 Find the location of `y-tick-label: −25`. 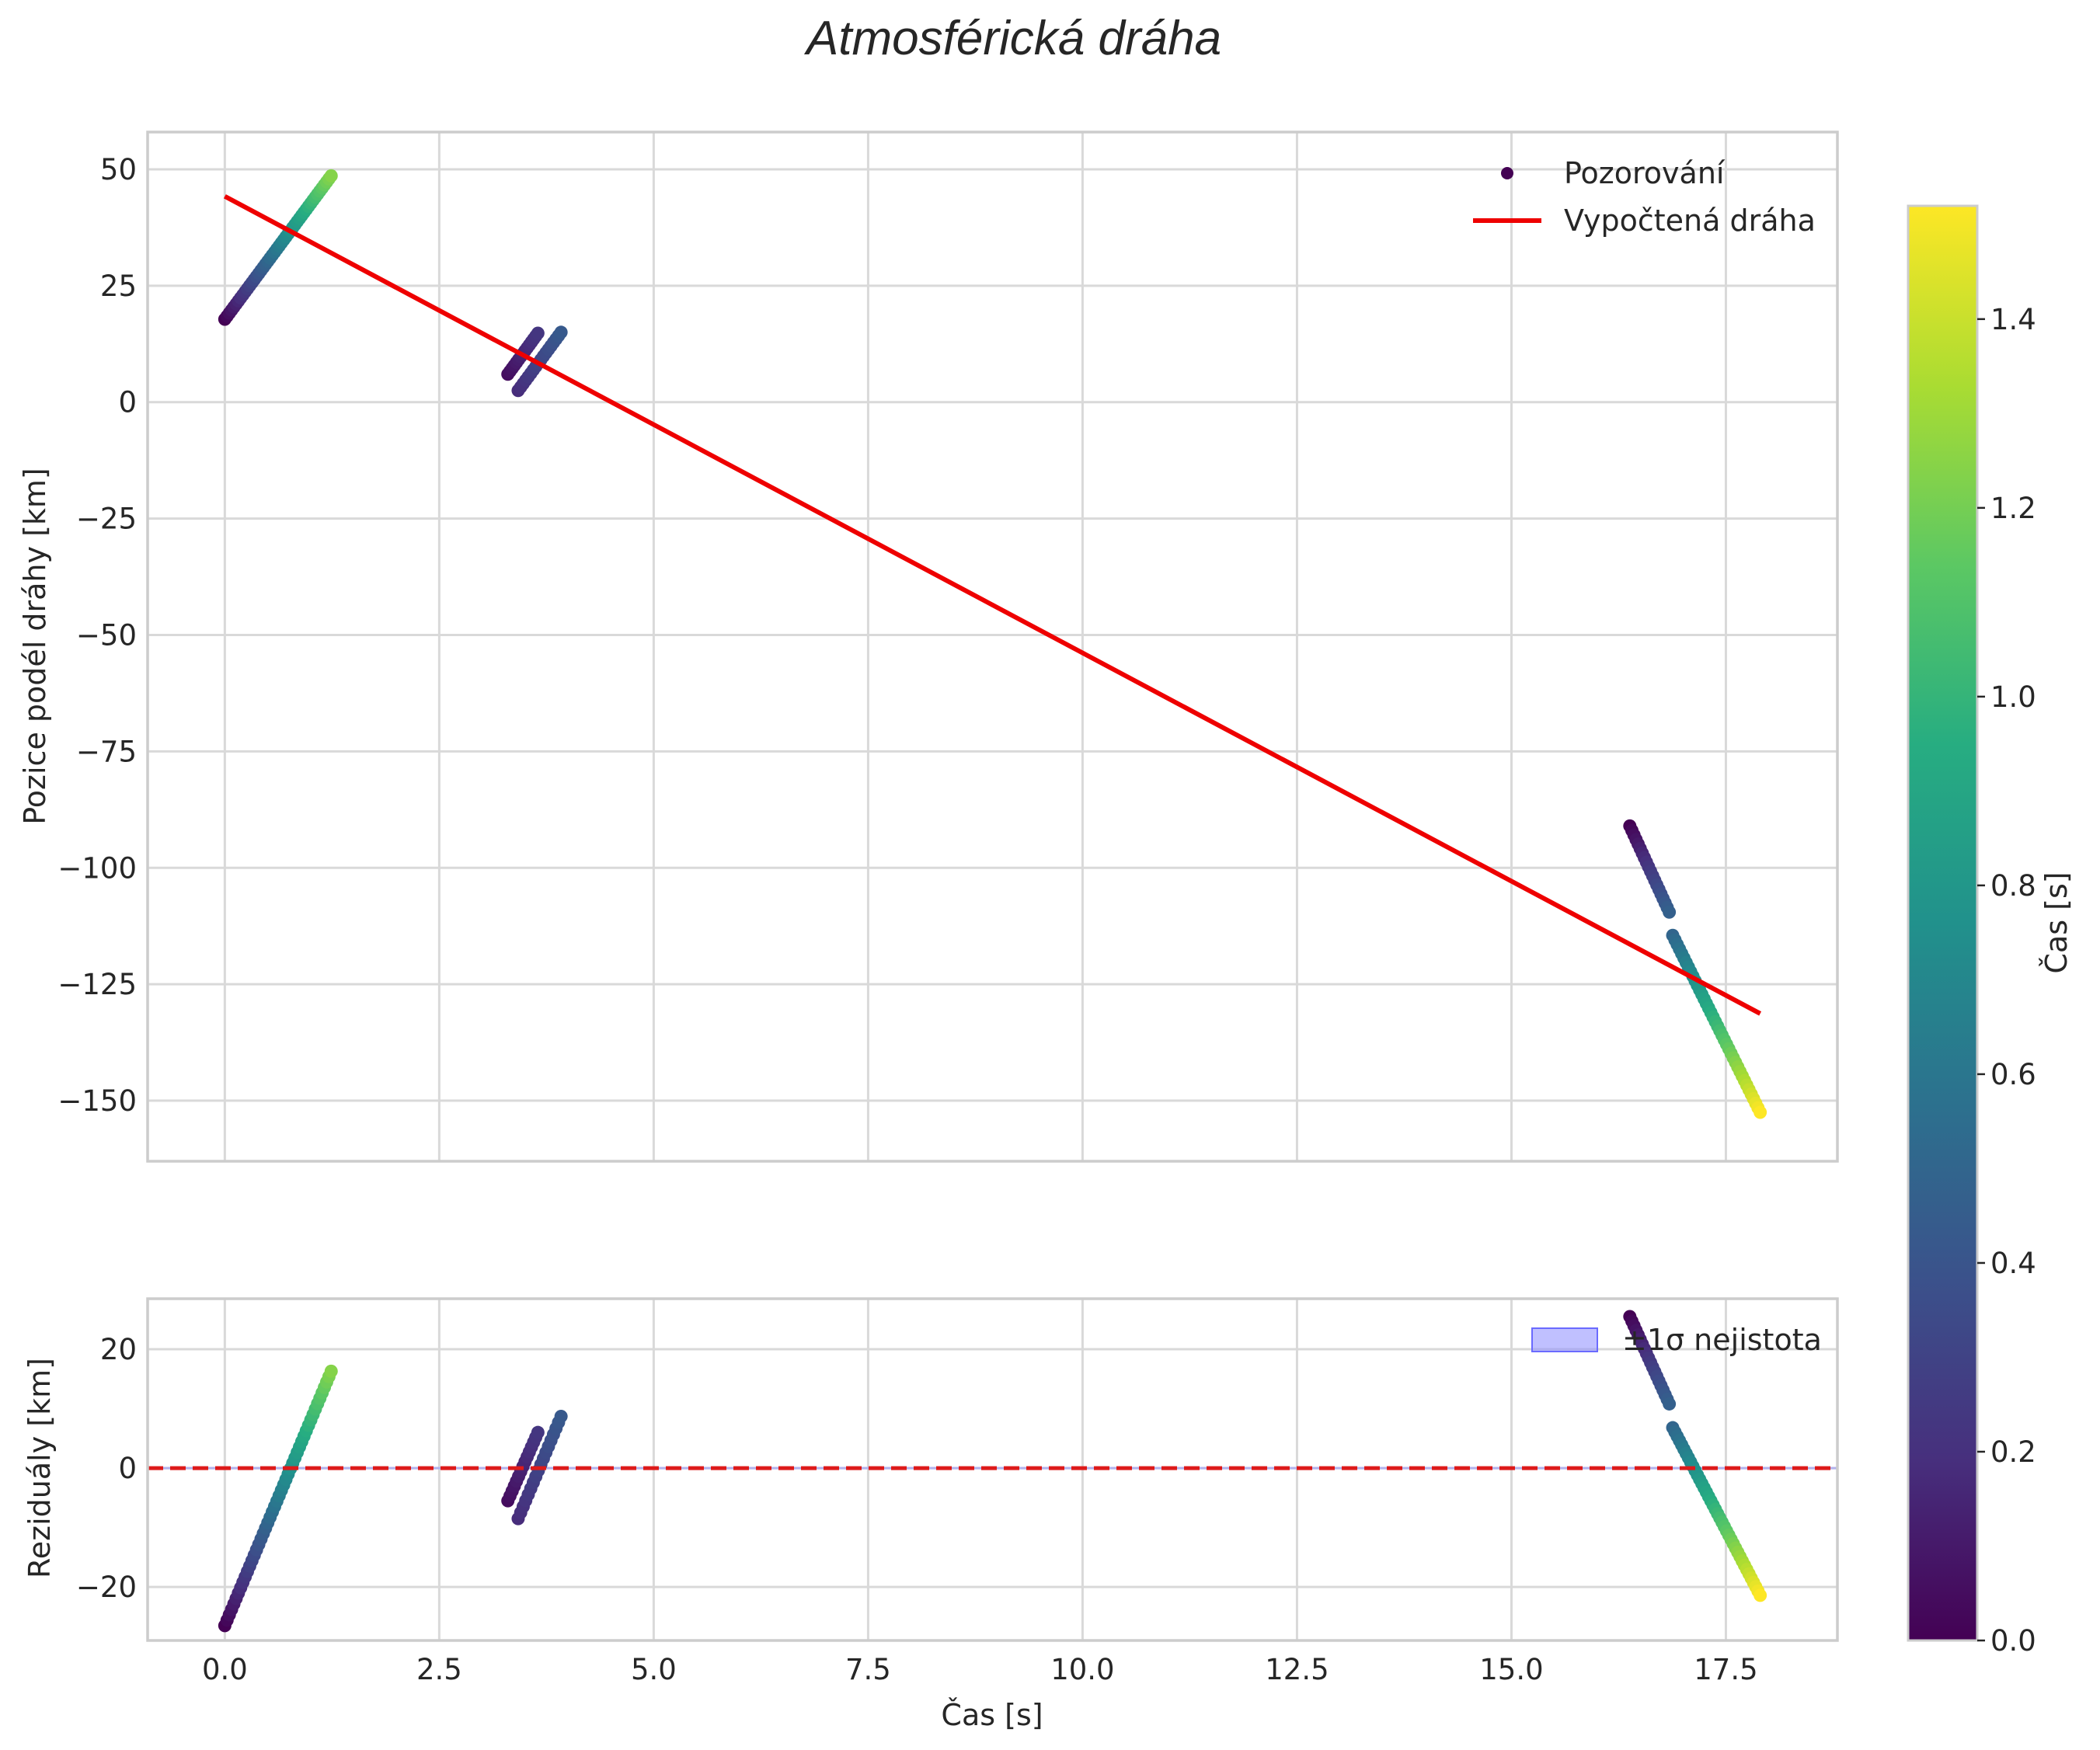

y-tick-label: −25 is located at coordinates (106, 519).